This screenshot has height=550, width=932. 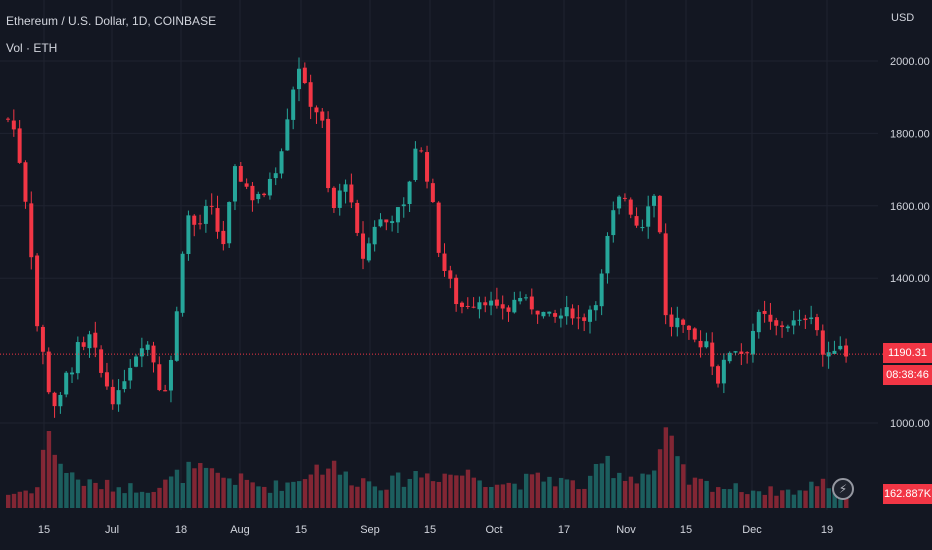 I want to click on chart-title: Ethereum / U.S. Dollar, 1D, COINBASE, so click(x=111, y=21).